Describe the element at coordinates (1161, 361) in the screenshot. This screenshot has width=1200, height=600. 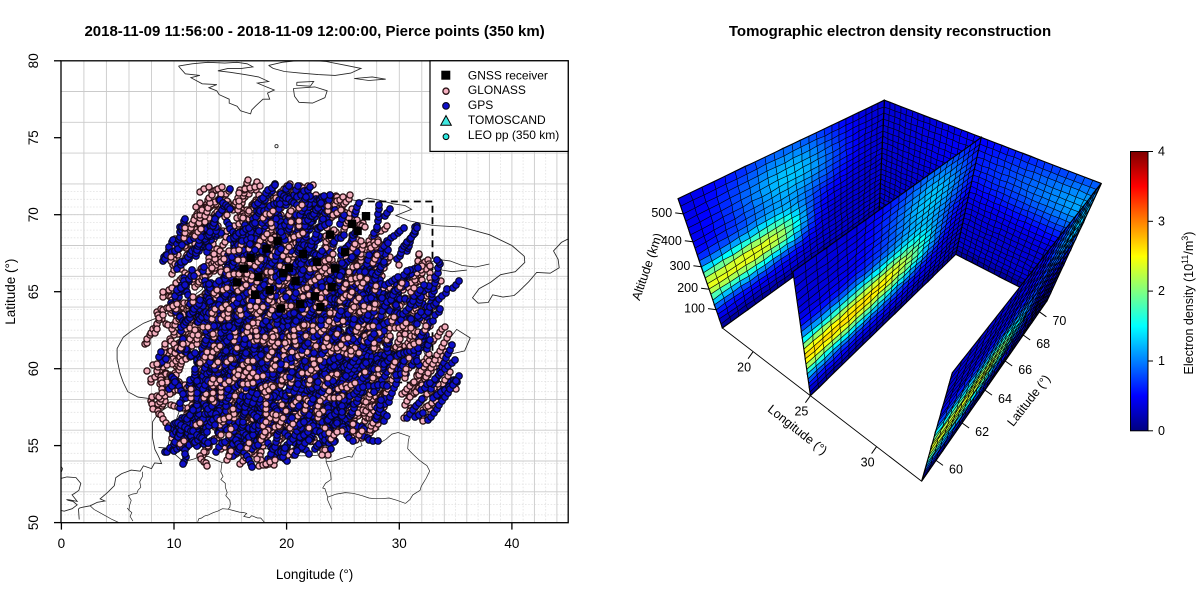
I see `svg-text: 1` at that location.